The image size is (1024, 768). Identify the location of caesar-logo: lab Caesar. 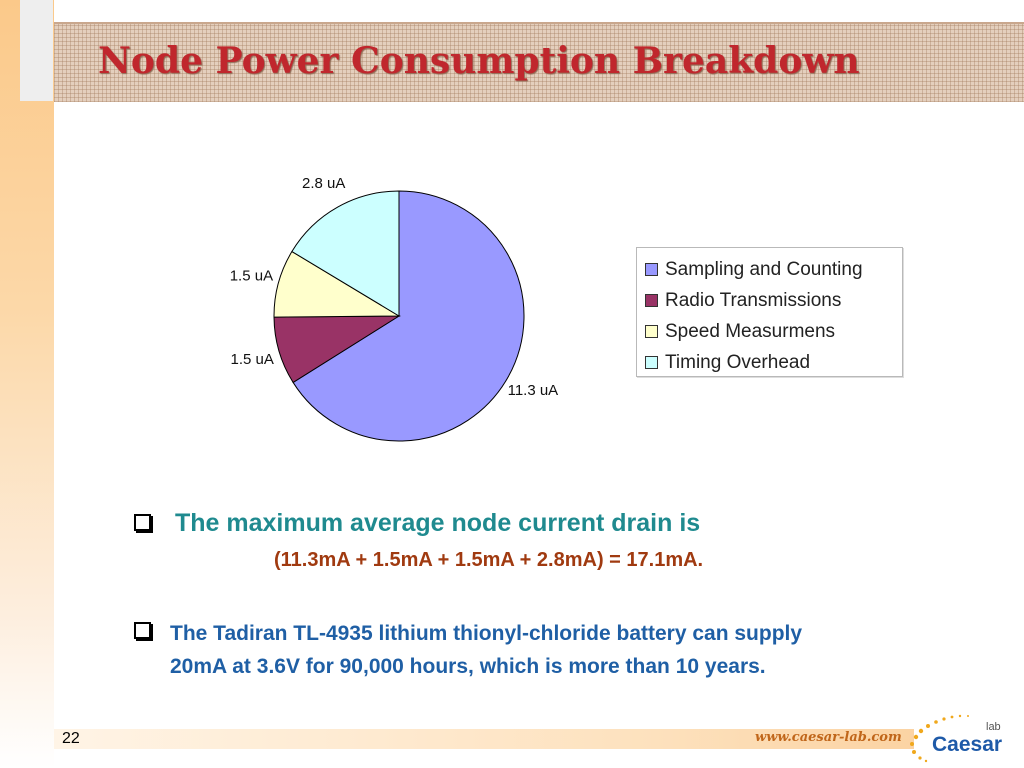
(961, 738).